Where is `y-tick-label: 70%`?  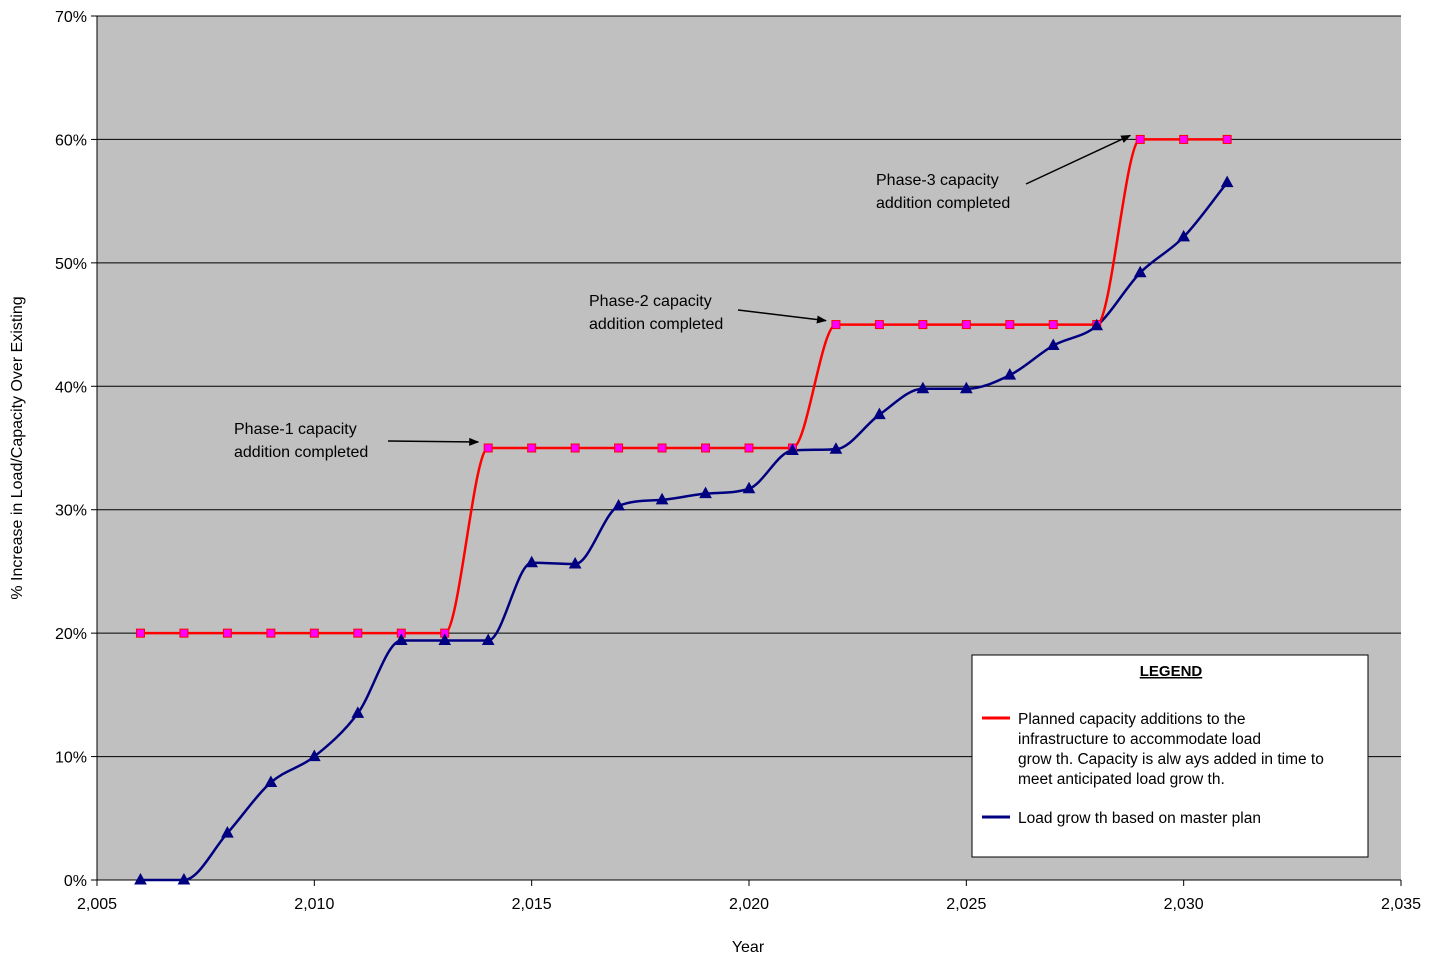
y-tick-label: 70% is located at coordinates (71, 17).